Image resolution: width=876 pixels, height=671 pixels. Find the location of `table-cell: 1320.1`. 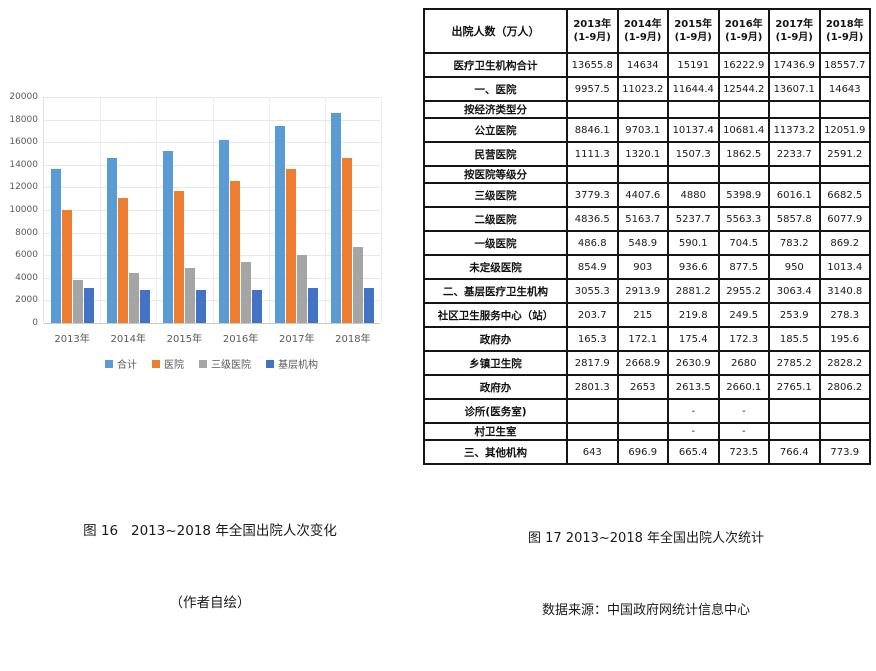

table-cell: 1320.1 is located at coordinates (642, 154).